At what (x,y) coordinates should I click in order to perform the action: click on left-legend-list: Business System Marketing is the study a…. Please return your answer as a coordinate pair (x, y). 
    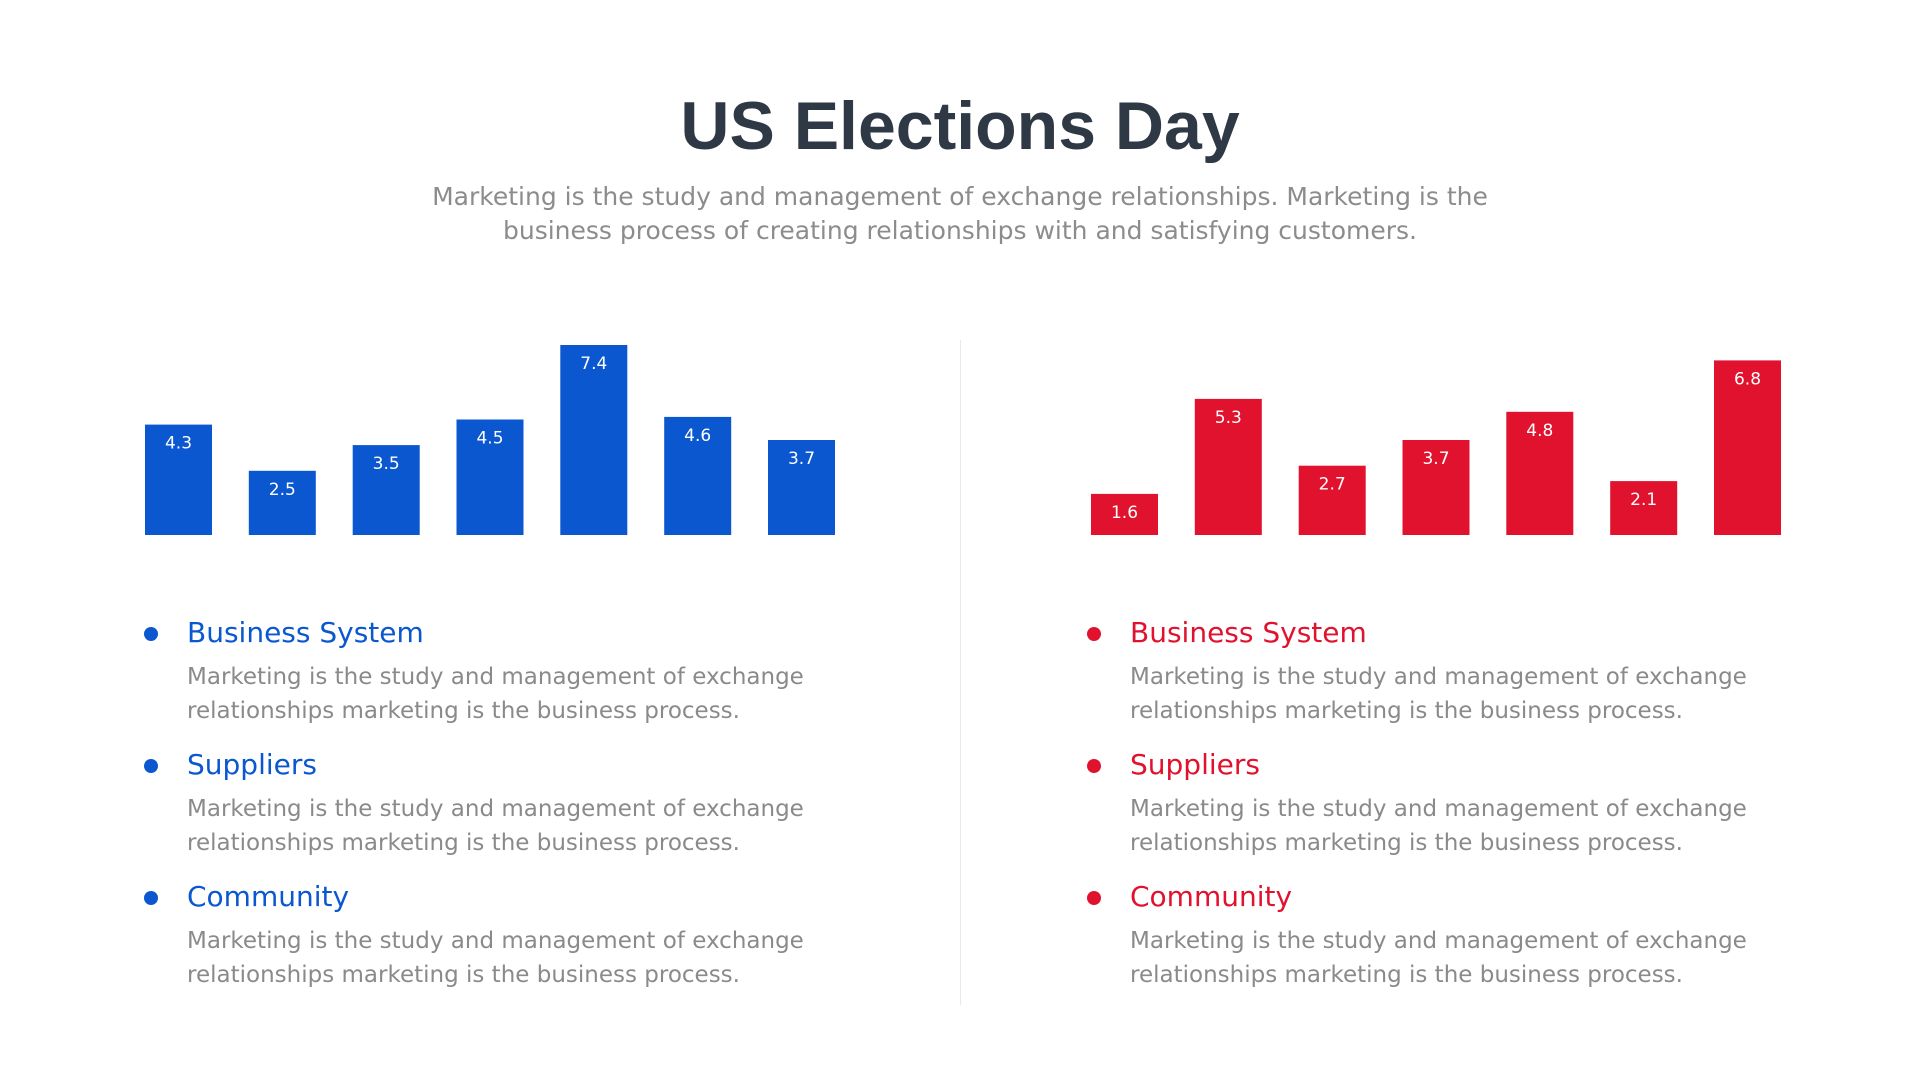
    Looking at the image, I should click on (490, 801).